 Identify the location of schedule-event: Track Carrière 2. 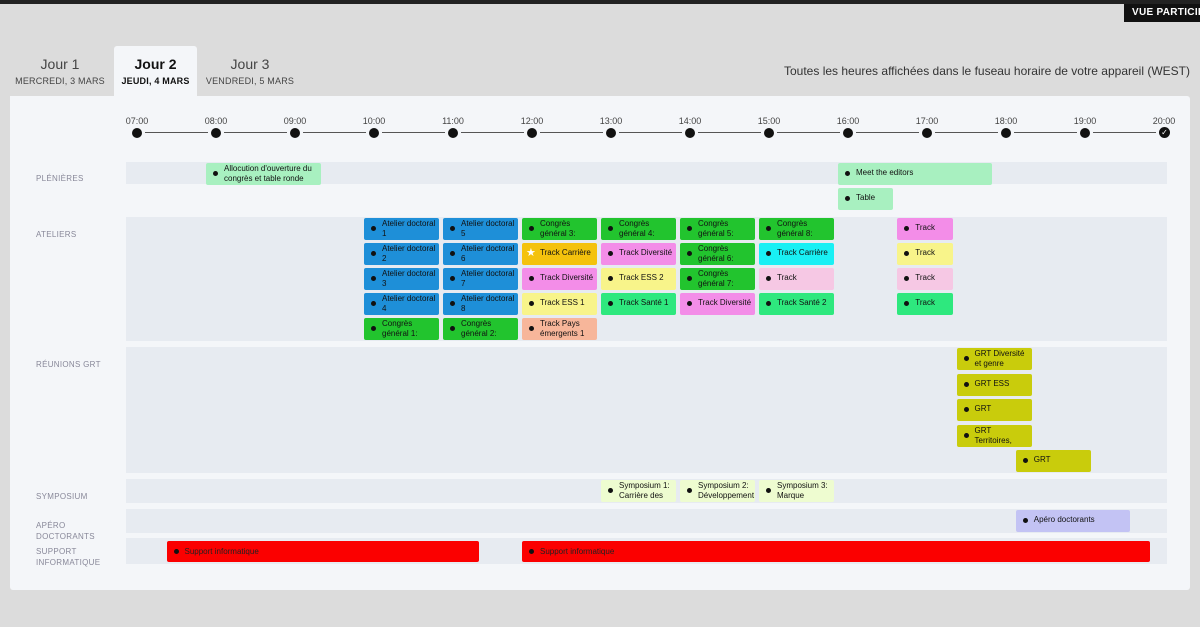
(796, 254).